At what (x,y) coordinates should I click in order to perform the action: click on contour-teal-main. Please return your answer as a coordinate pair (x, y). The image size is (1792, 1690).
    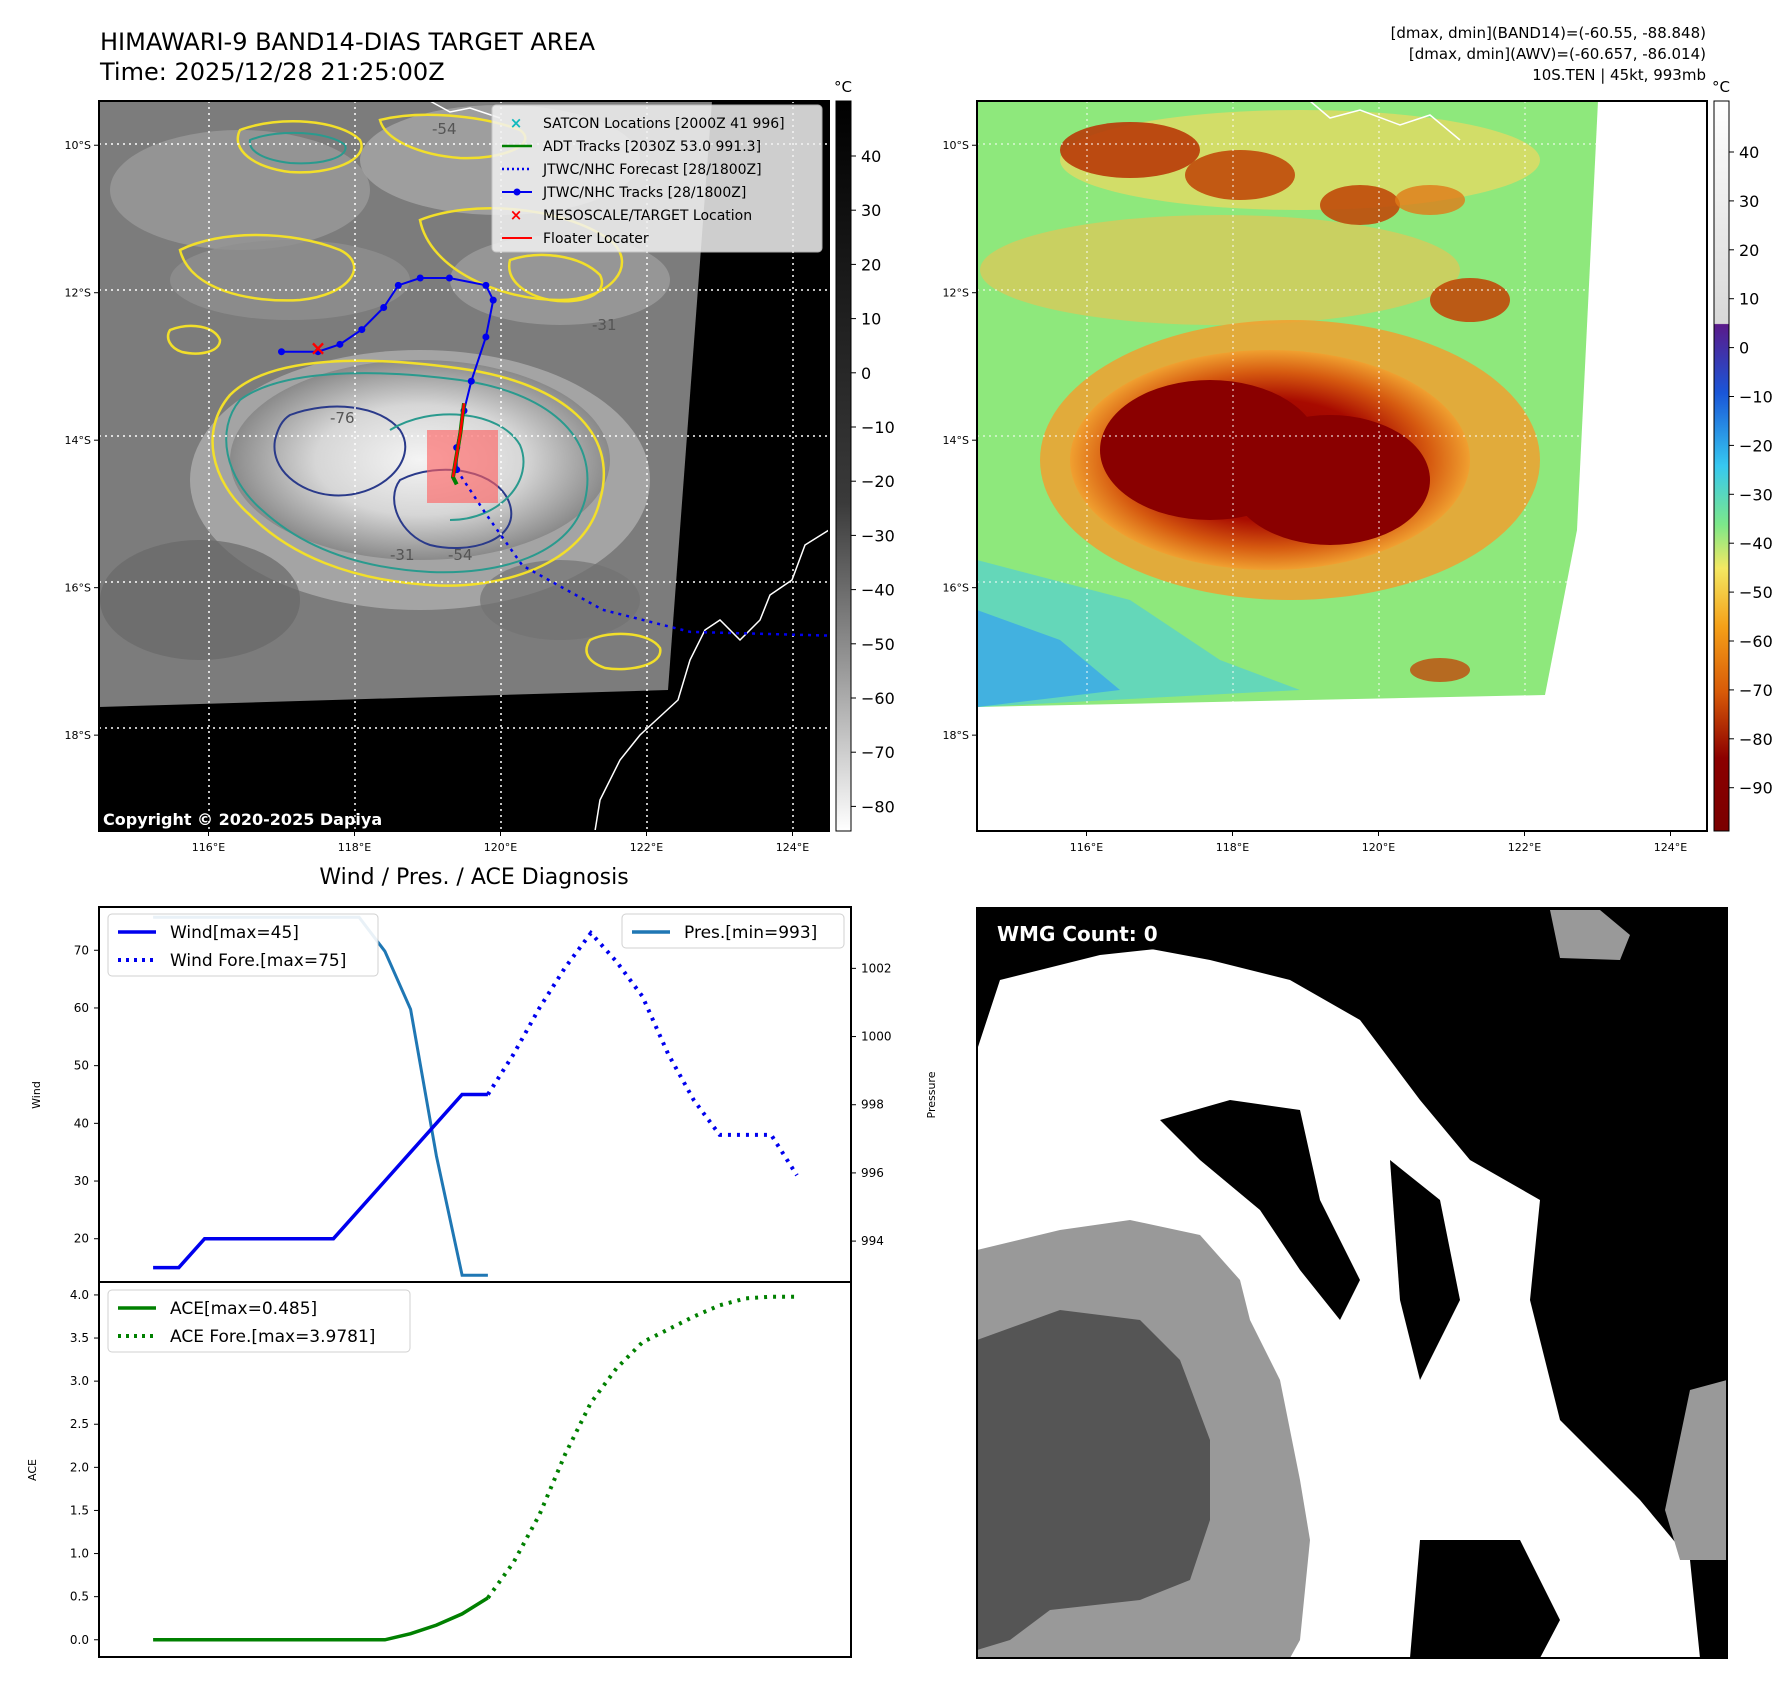
    Looking at the image, I should click on (407, 473).